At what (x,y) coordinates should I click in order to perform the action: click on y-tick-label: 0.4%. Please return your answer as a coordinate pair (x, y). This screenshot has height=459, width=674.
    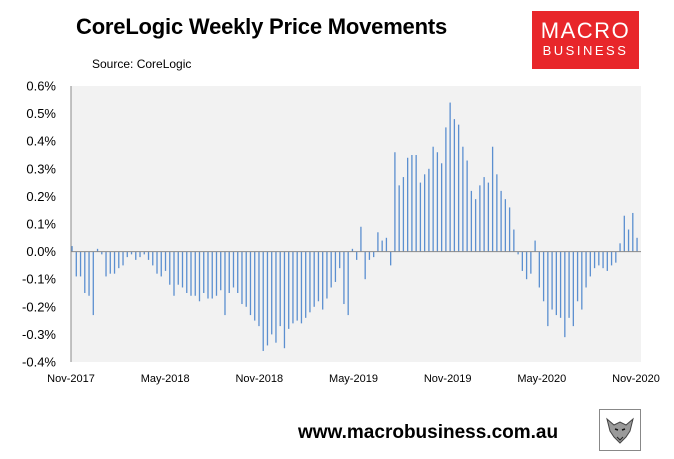
    Looking at the image, I should click on (41, 141).